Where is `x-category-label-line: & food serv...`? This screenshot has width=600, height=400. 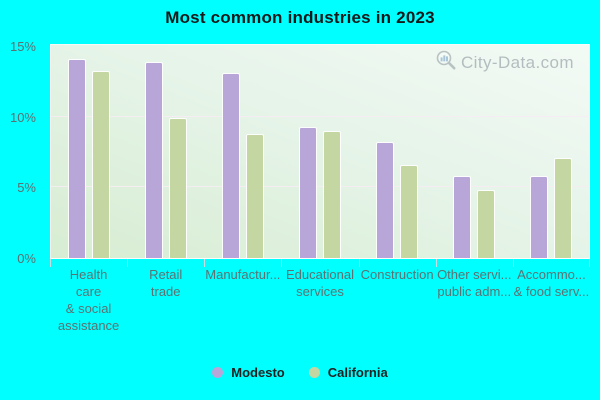
x-category-label-line: & food serv... is located at coordinates (551, 291).